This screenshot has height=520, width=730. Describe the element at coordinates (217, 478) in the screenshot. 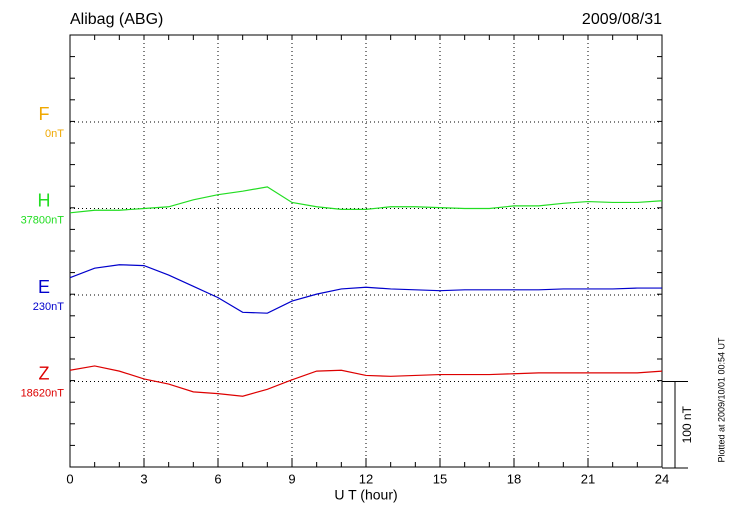

I see `x-tick-label: 6` at that location.